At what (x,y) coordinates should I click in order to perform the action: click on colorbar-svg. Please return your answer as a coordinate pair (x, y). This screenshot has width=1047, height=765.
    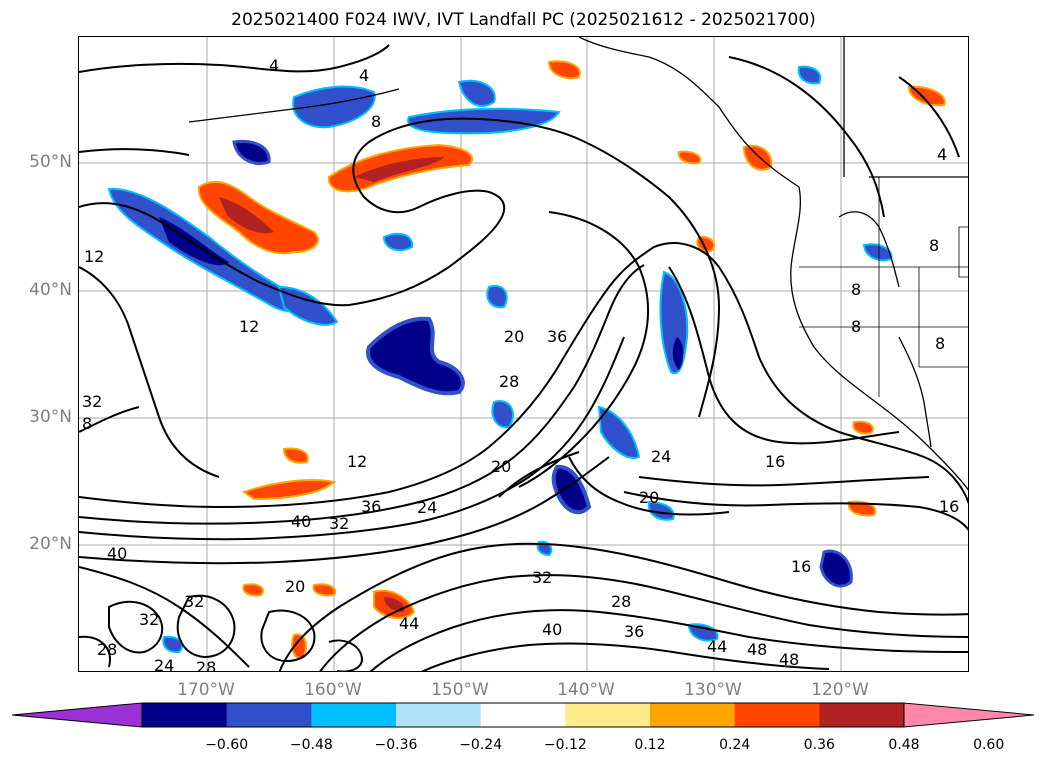
    Looking at the image, I should click on (523, 715).